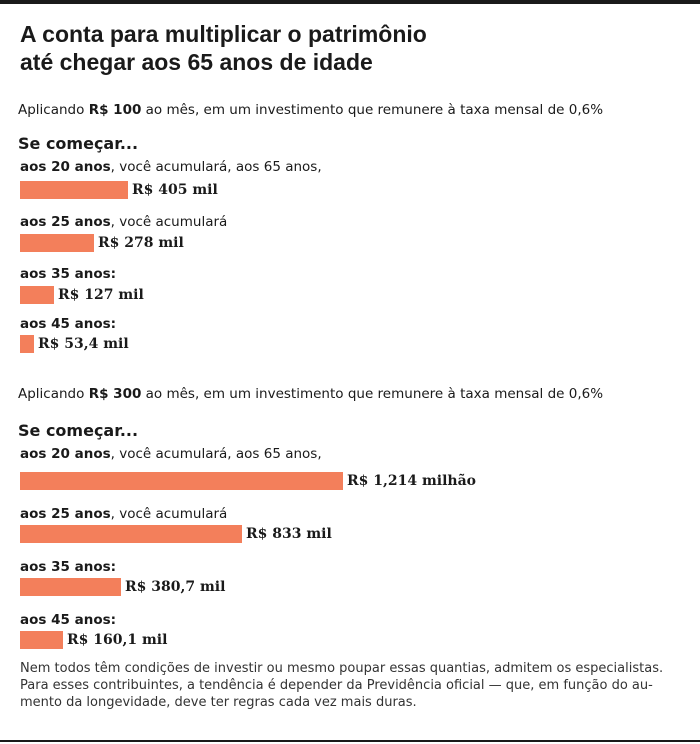 This screenshot has height=744, width=700. What do you see at coordinates (350, 2) in the screenshot?
I see `top-rule` at bounding box center [350, 2].